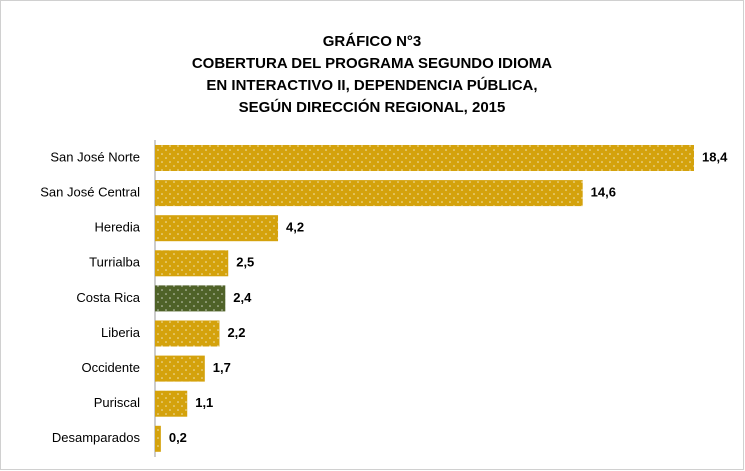 The height and width of the screenshot is (471, 745). Describe the element at coordinates (95, 156) in the screenshot. I see `category-label: San José Norte` at that location.